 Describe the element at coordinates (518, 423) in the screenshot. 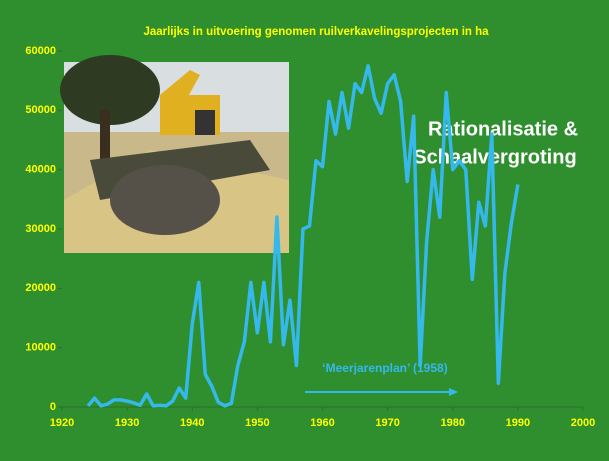

I see `x-tick-label: 1990` at that location.